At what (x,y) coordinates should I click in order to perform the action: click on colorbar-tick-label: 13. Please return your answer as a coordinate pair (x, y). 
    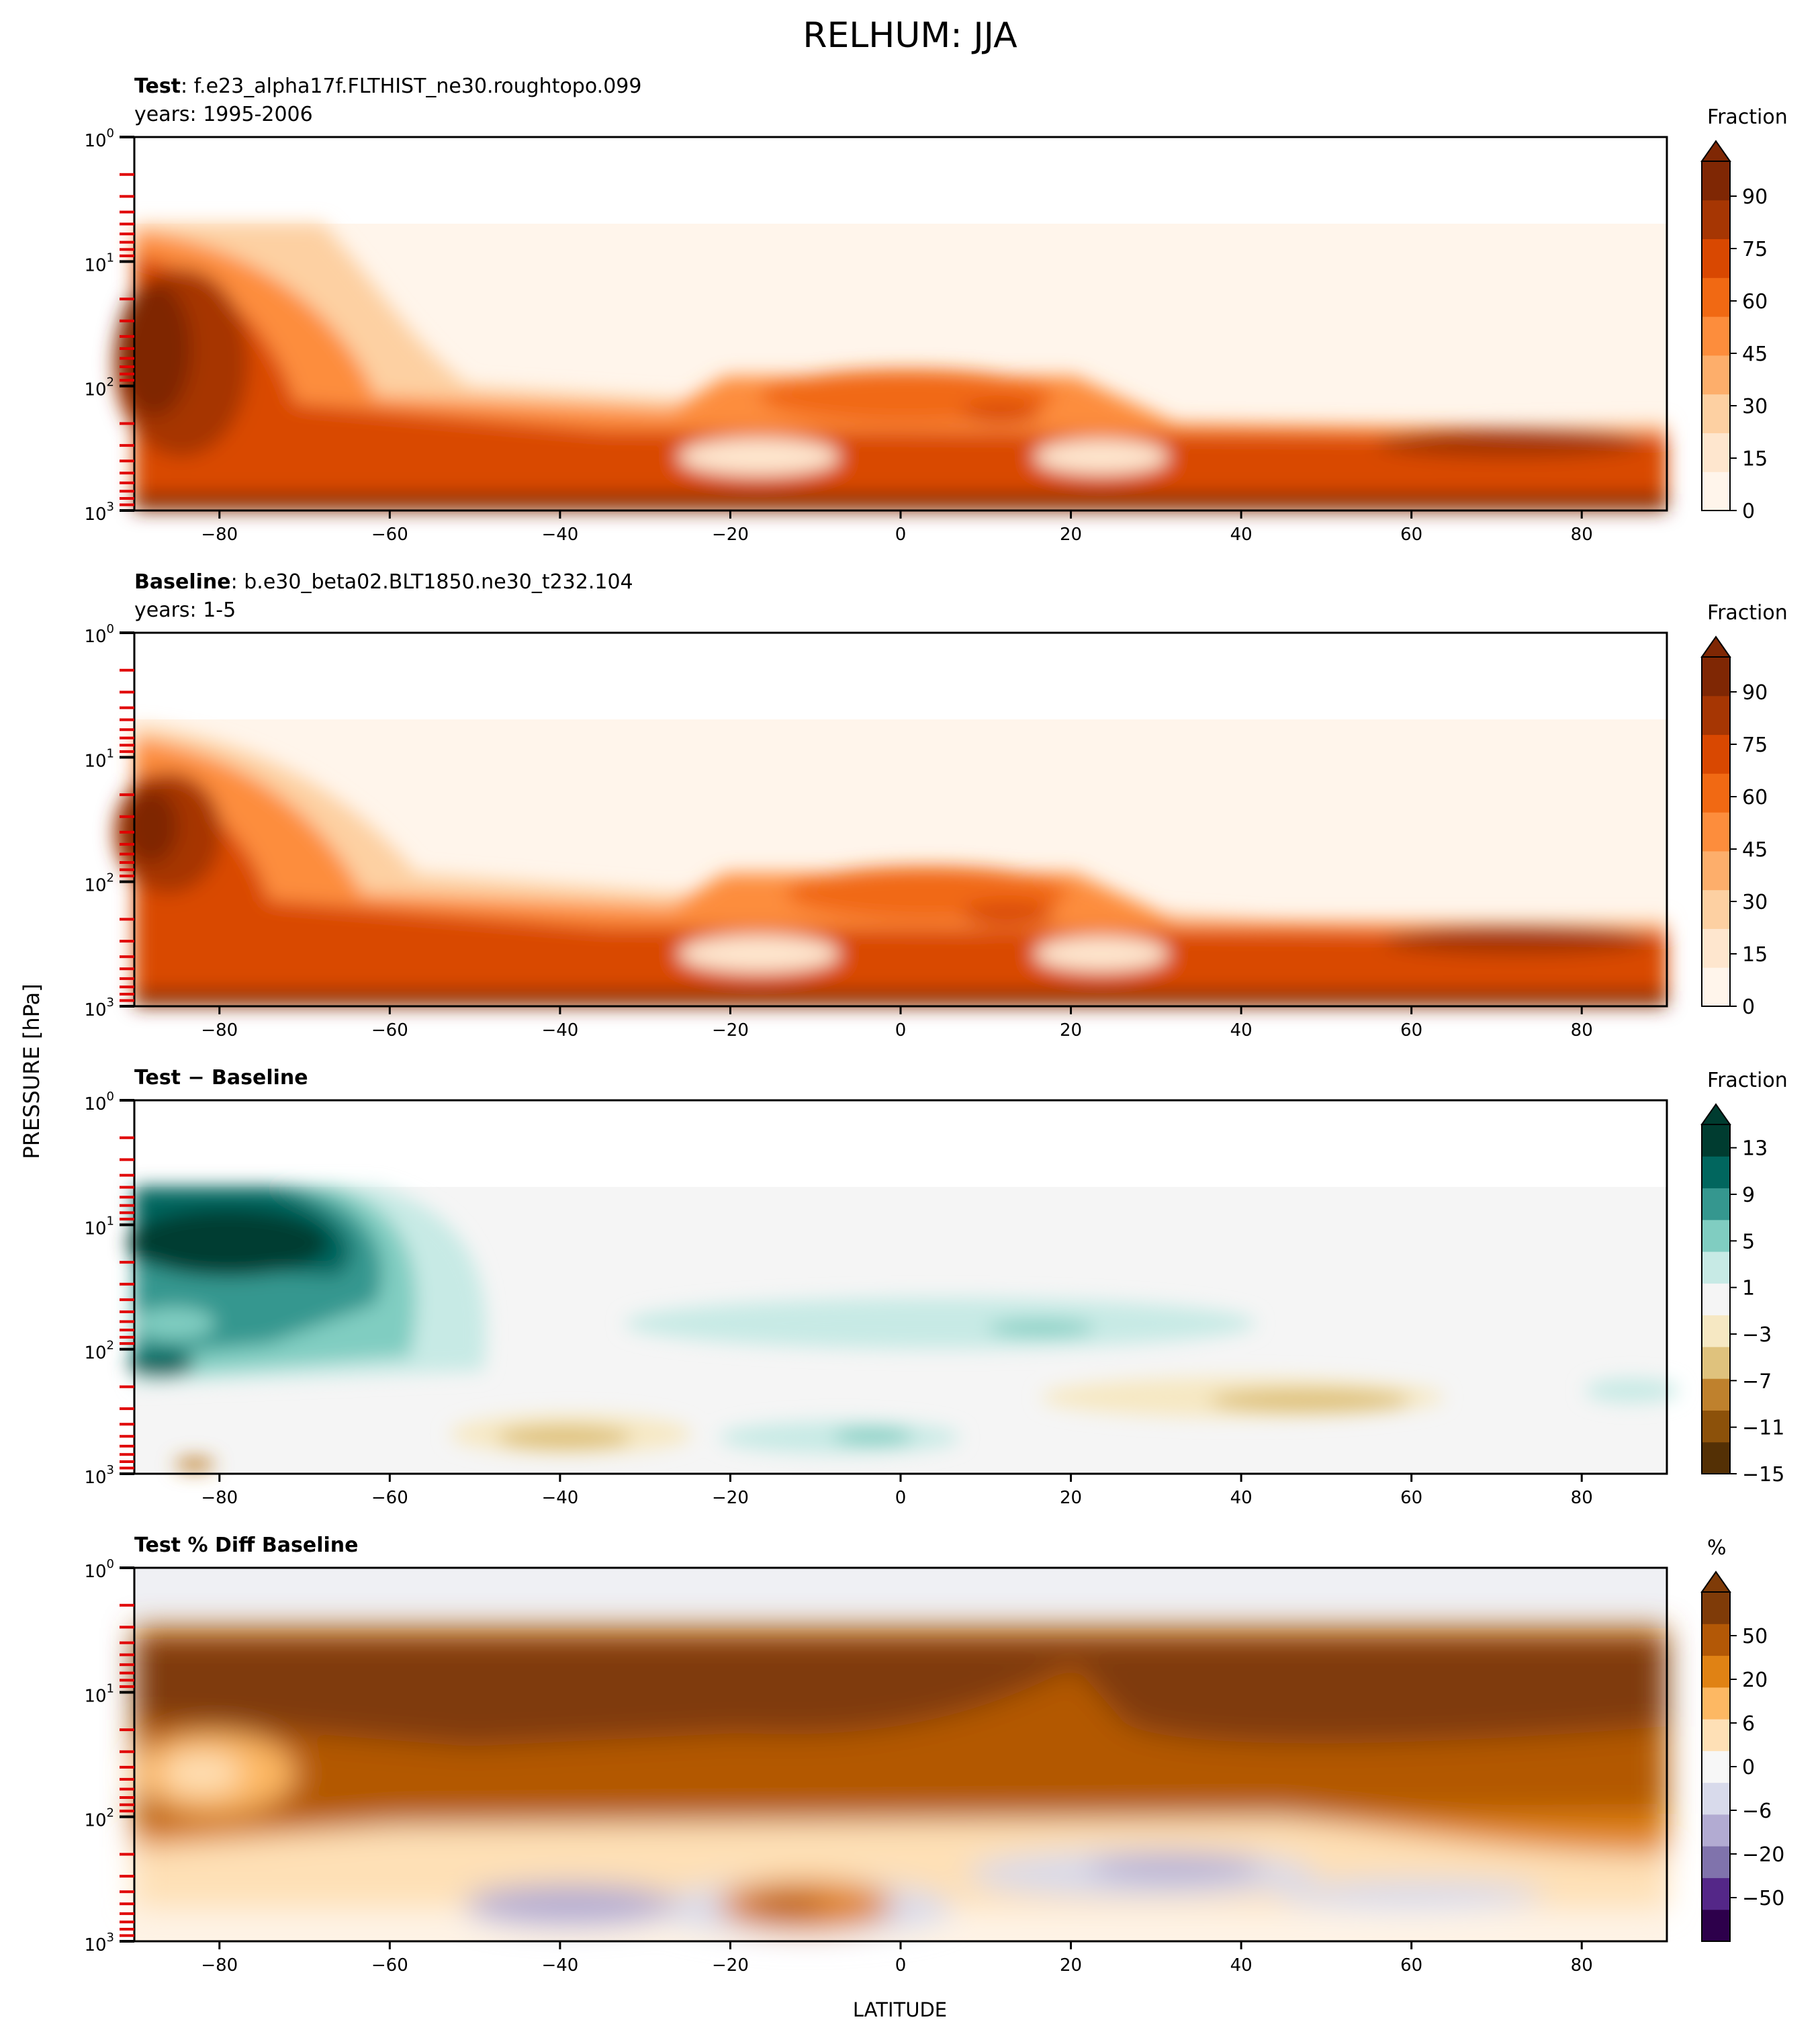
    Looking at the image, I should click on (1755, 1149).